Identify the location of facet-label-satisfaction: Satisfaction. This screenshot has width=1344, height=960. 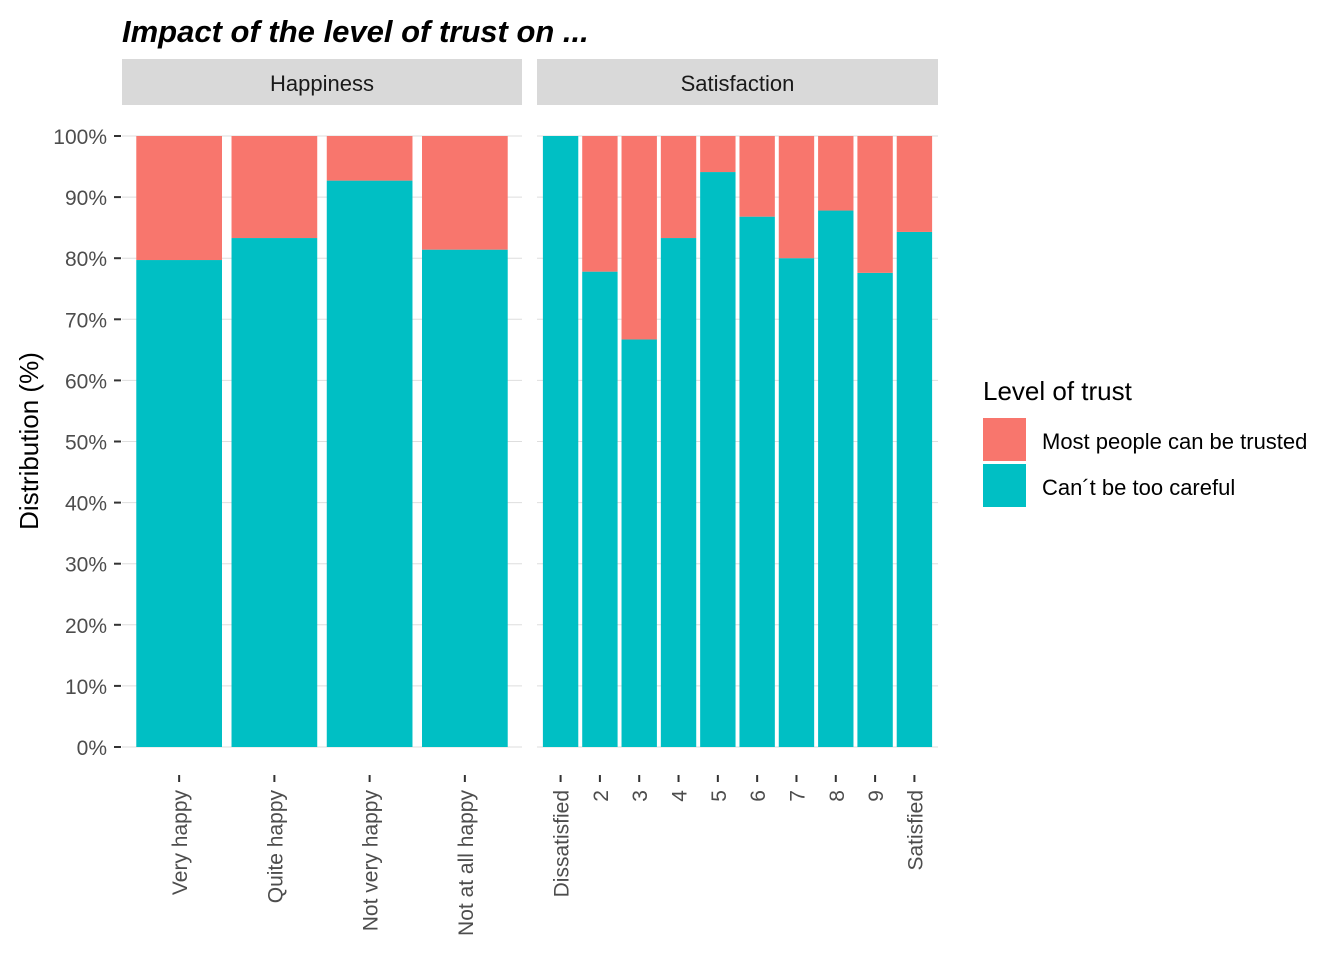
(738, 83).